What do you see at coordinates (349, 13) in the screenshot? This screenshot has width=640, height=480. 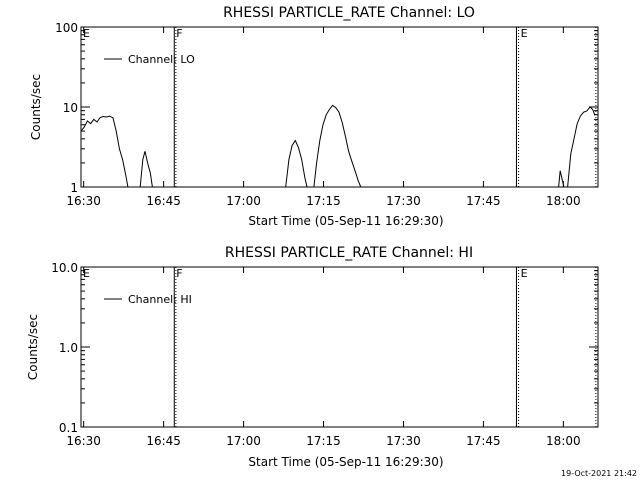 I see `panel-lo-title: RHESSI PARTICLE_RATE Channel: LO` at bounding box center [349, 13].